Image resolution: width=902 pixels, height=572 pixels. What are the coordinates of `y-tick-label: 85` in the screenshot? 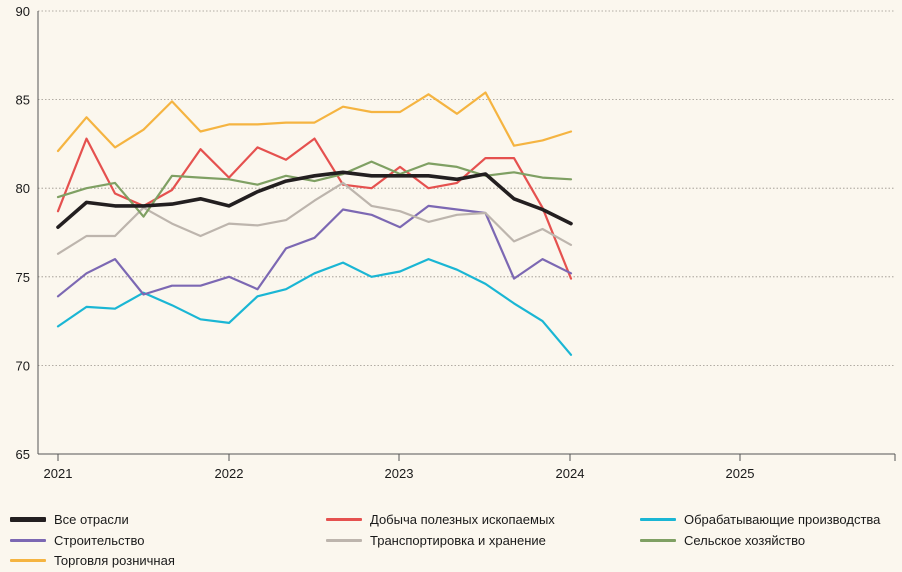 It's located at (23, 100).